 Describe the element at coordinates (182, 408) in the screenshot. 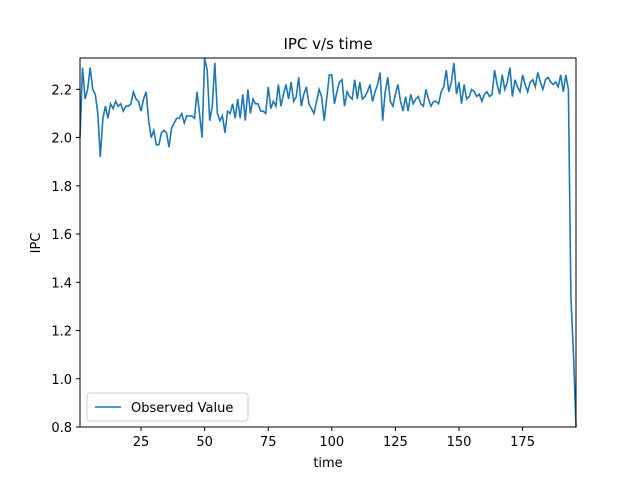

I see `legend-label: Observed Value` at that location.